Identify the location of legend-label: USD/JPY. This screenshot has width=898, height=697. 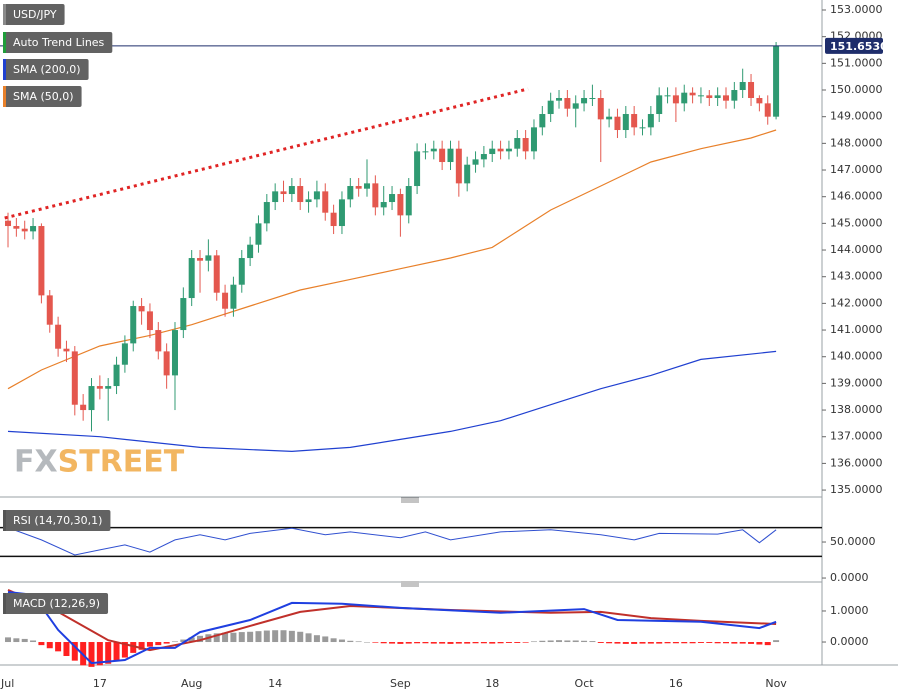
(35, 14).